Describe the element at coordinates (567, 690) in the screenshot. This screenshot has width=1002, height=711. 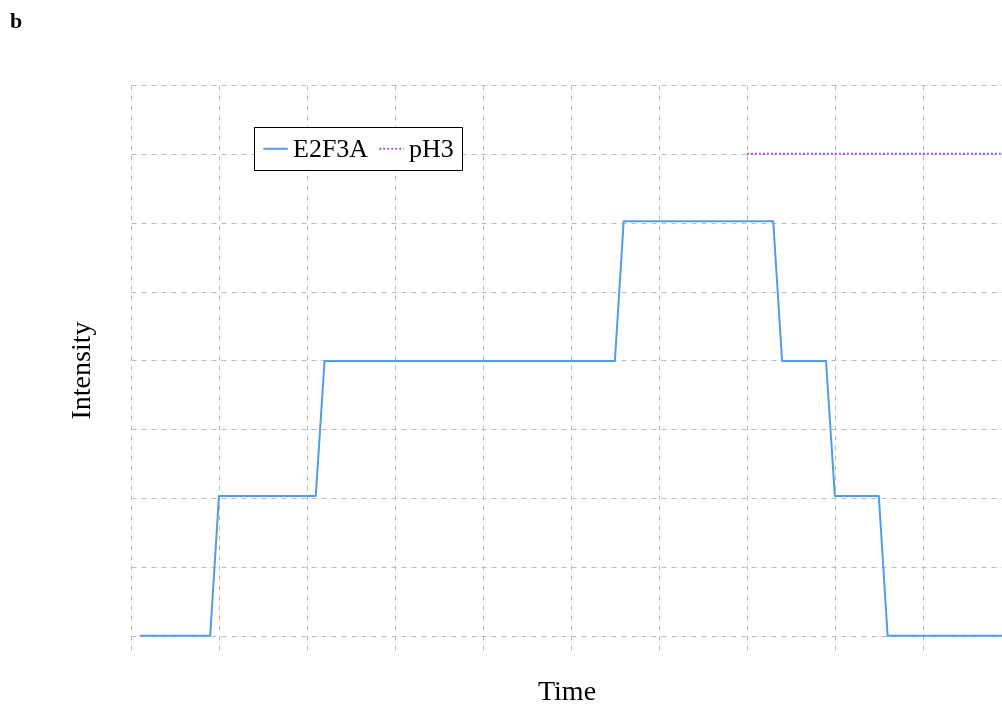
I see `x-axis-title: Time` at that location.